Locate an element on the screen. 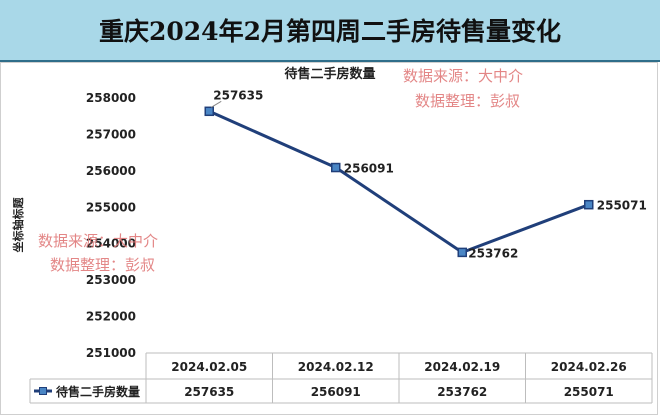 The width and height of the screenshot is (660, 417). y-tick-label: 251000 is located at coordinates (111, 353).